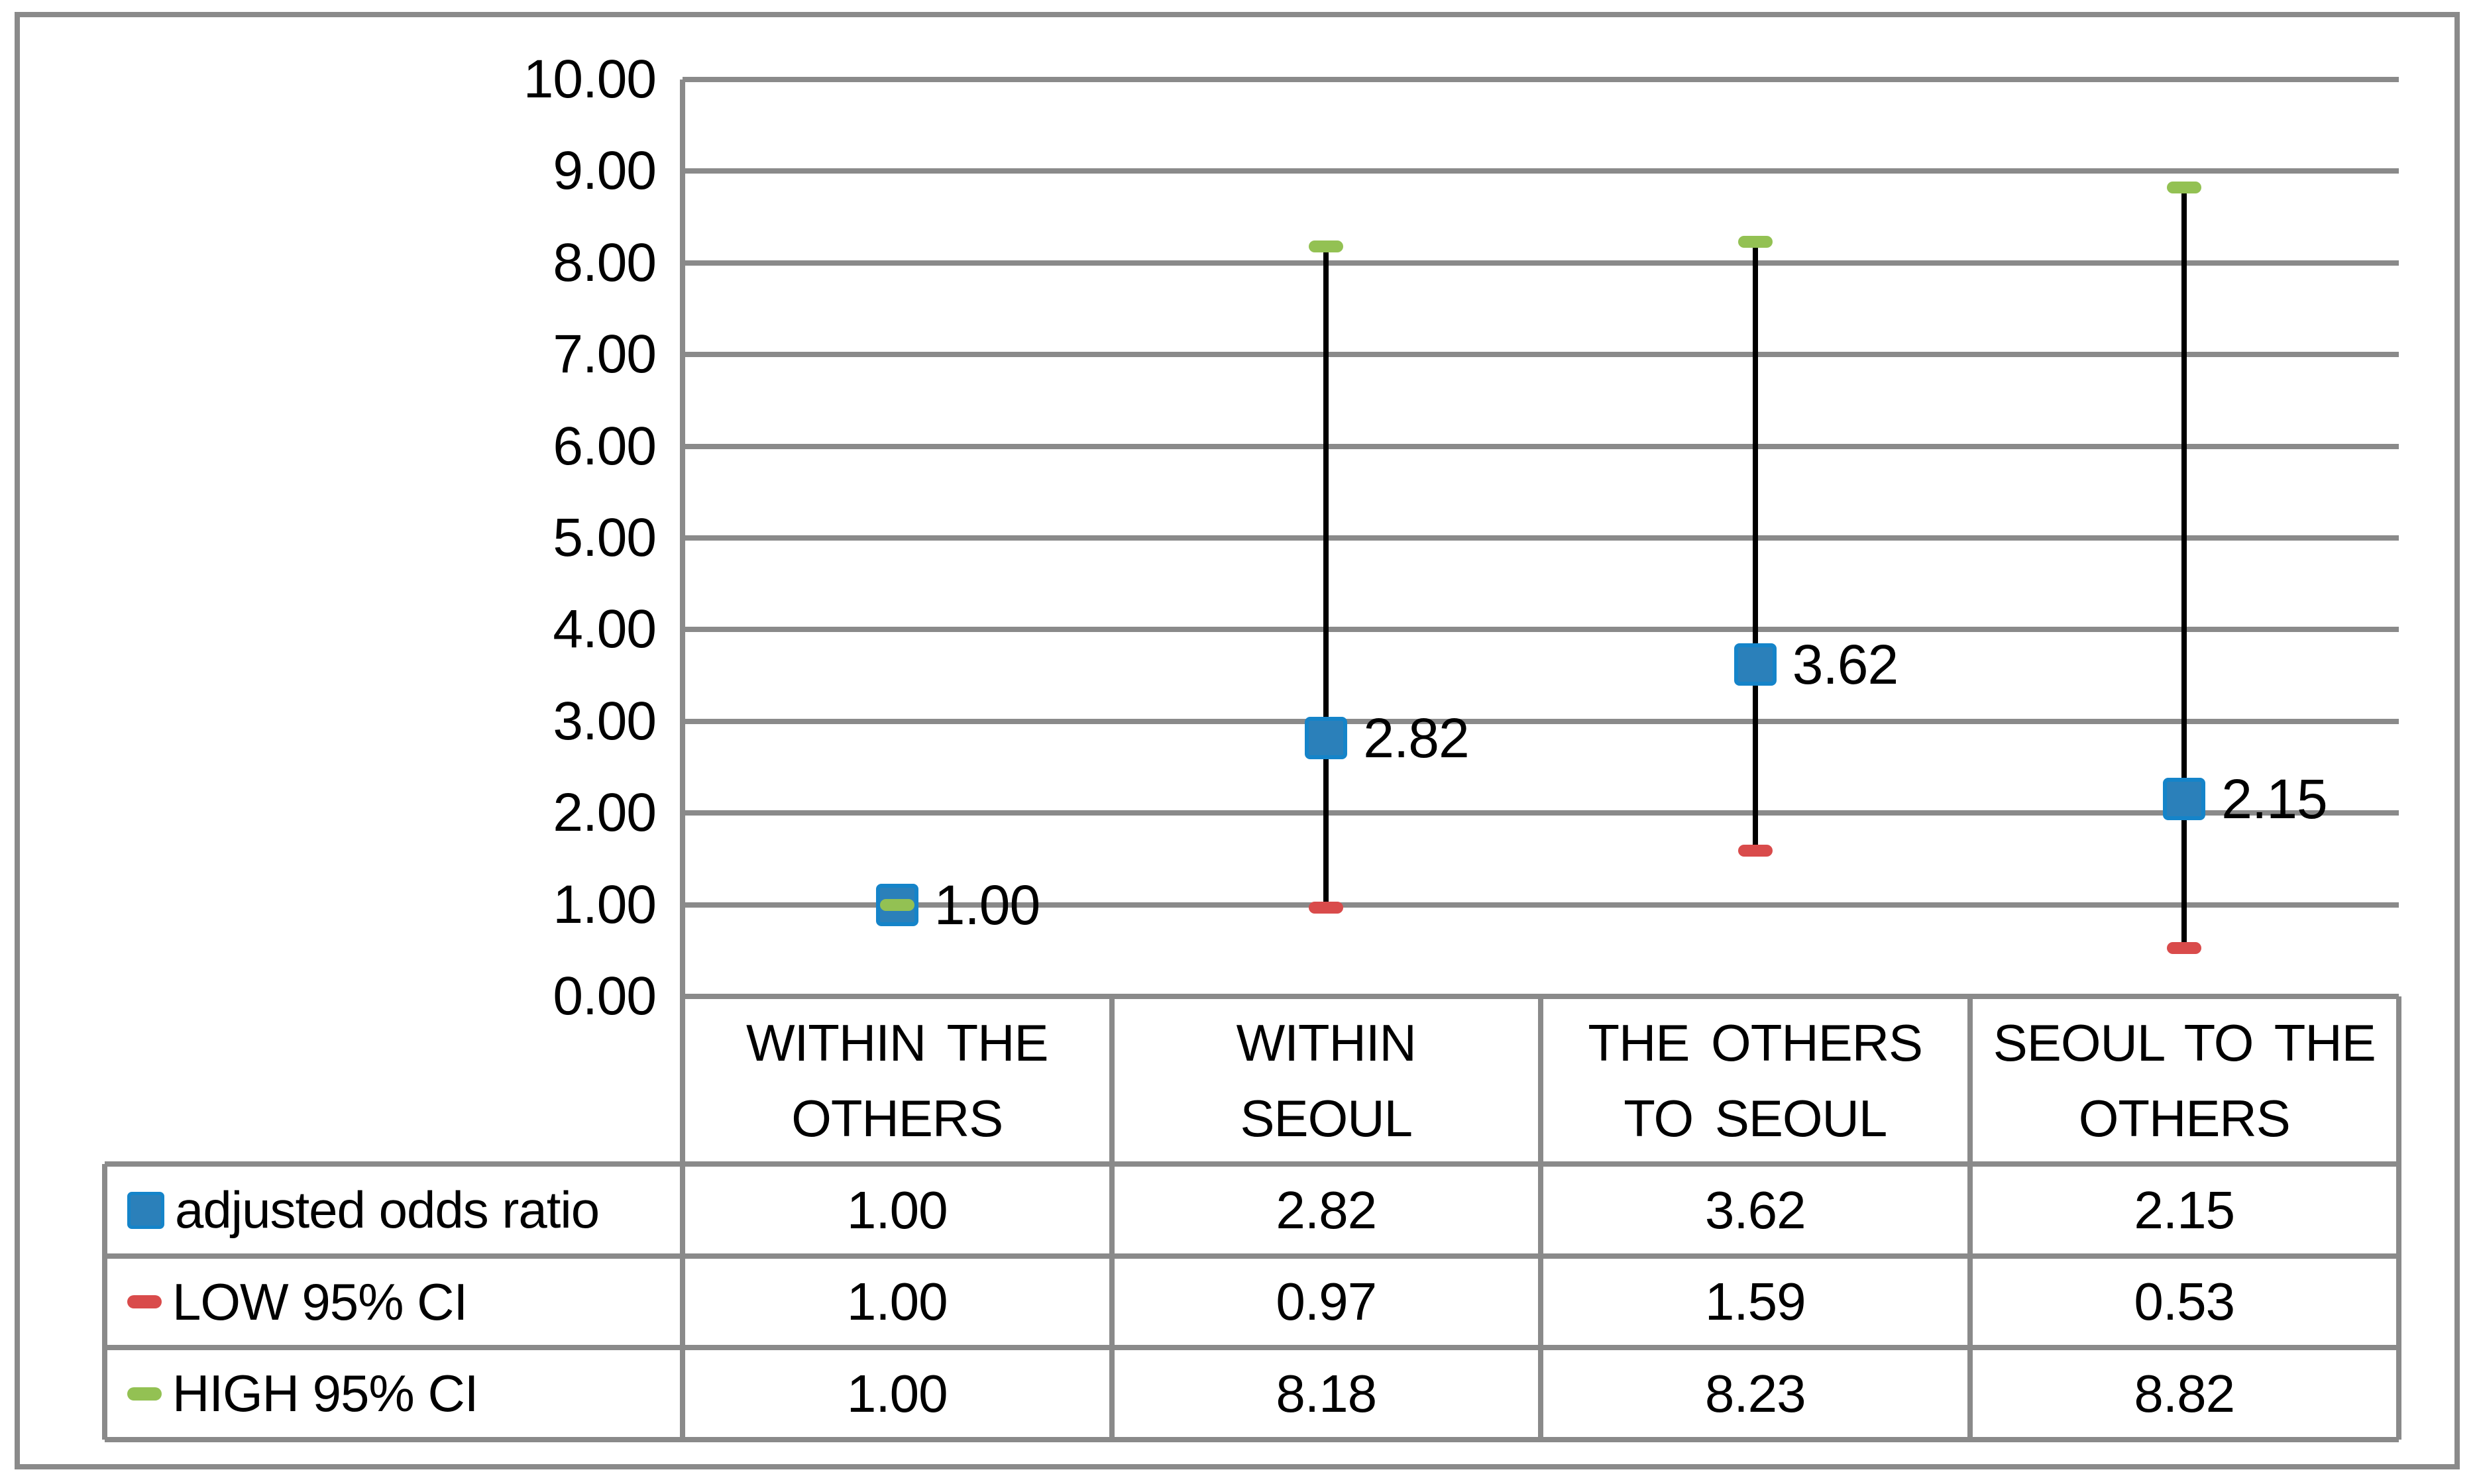  What do you see at coordinates (1755, 1301) in the screenshot?
I see `table-value-cell: 1.59` at bounding box center [1755, 1301].